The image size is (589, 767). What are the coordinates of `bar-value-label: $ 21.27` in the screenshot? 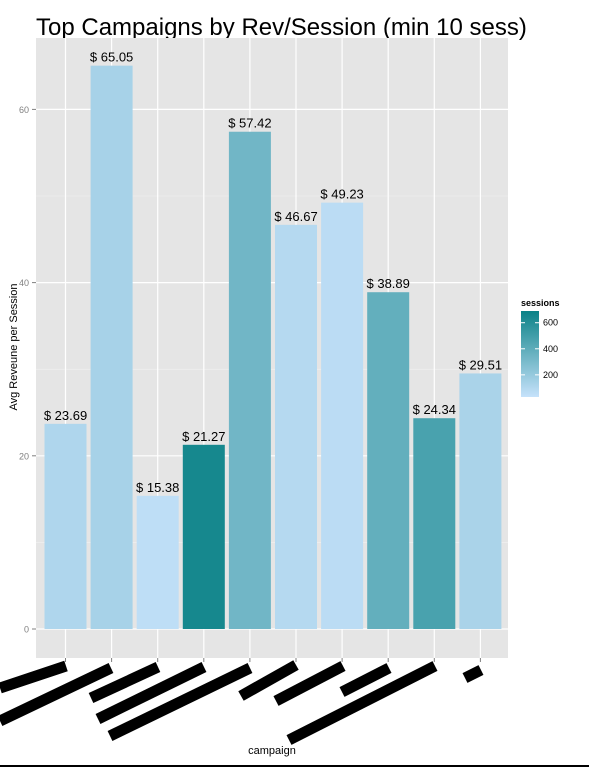 It's located at (203, 436).